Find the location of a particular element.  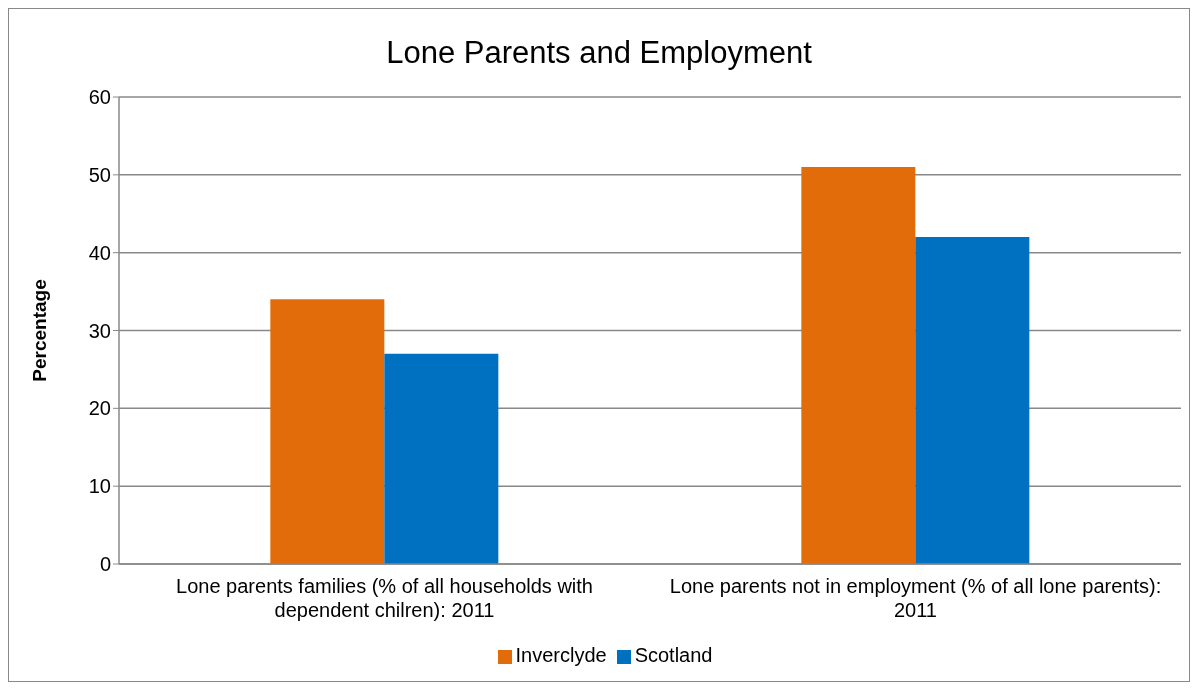

y-tick-label: 40 is located at coordinates (99, 252).